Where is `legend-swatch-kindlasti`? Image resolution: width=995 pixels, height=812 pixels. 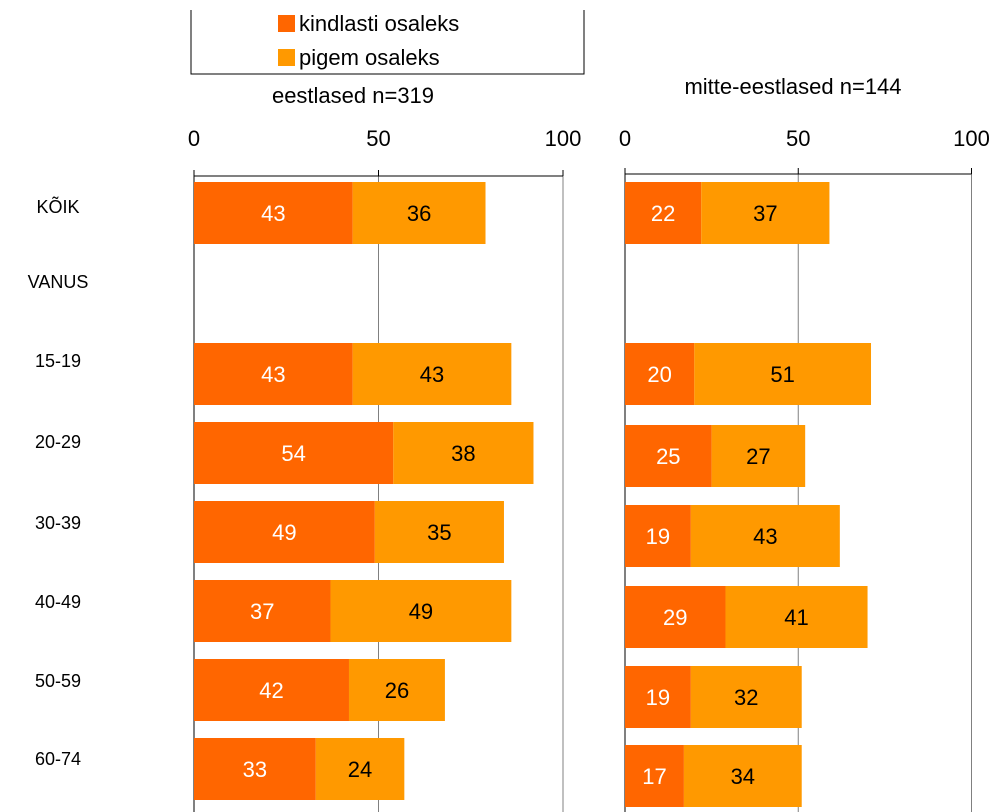 legend-swatch-kindlasti is located at coordinates (286, 23).